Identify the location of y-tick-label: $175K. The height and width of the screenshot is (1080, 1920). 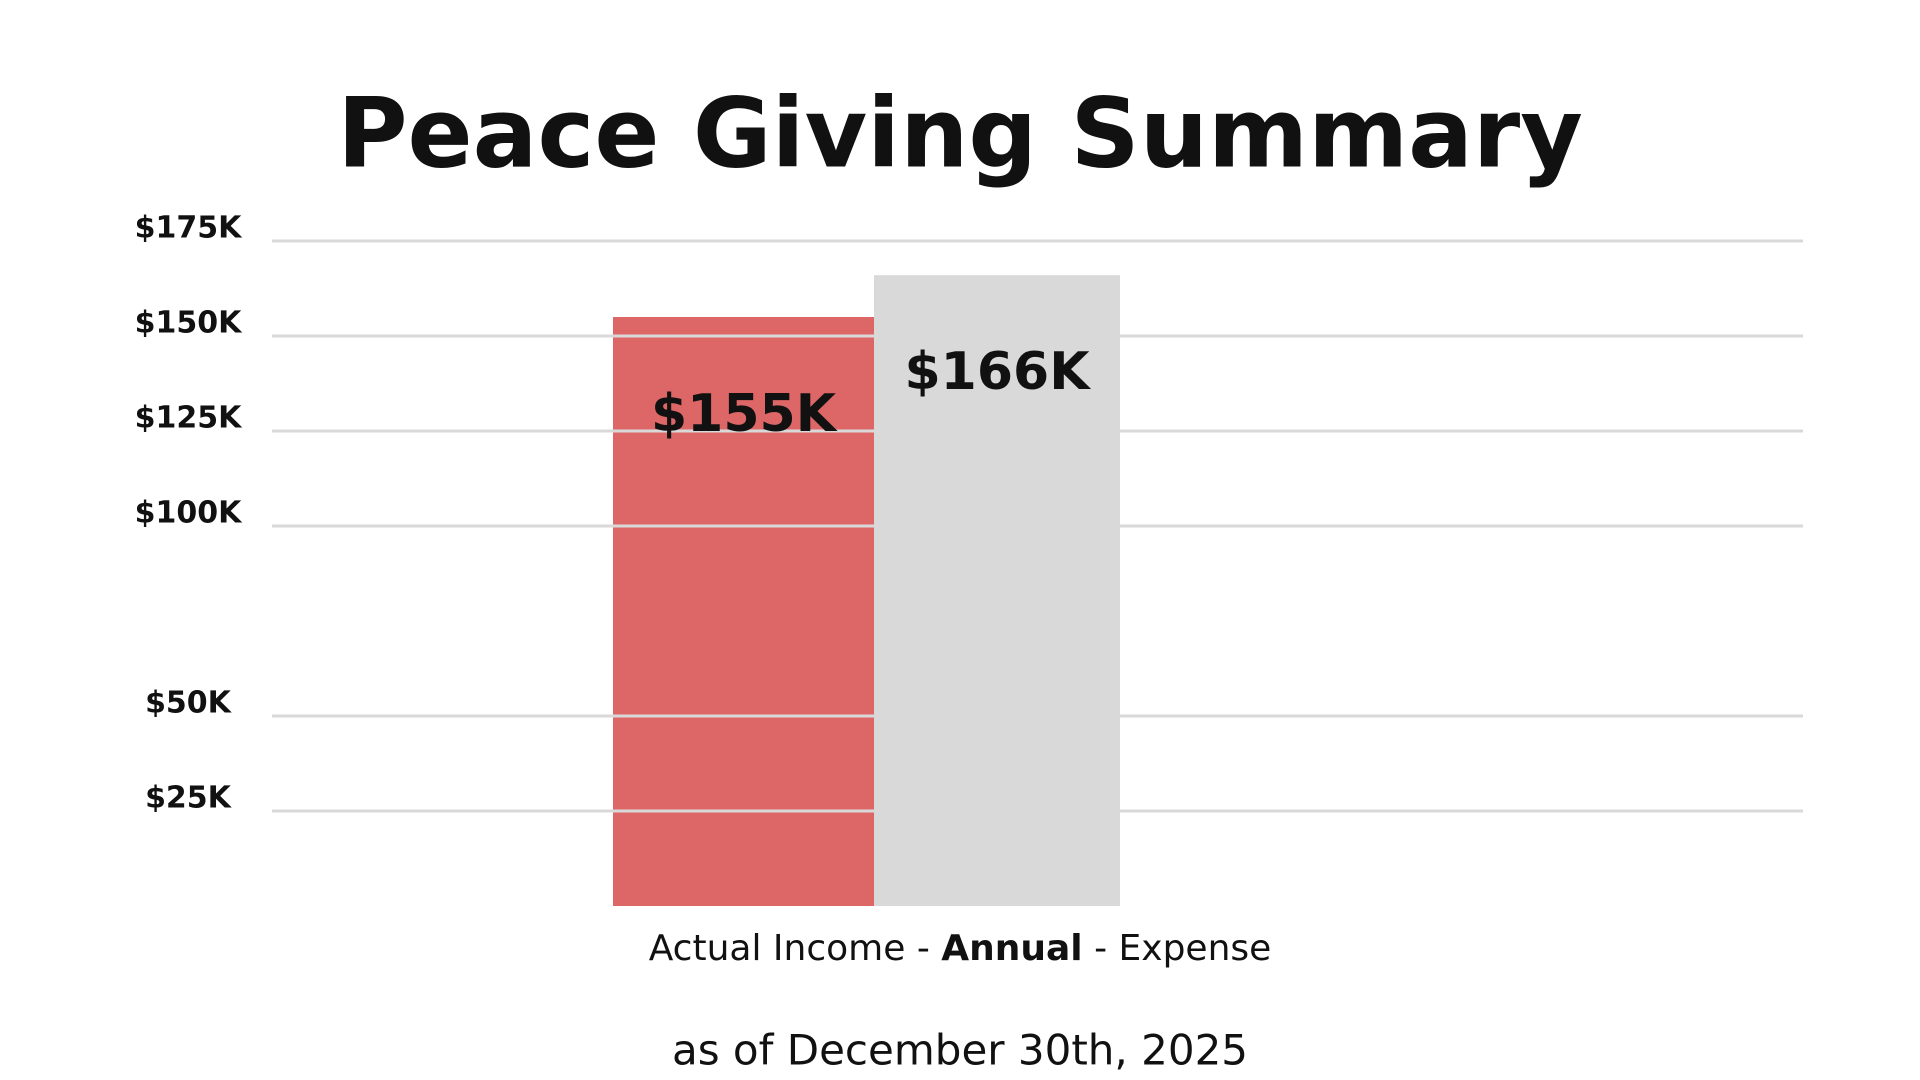
(189, 228).